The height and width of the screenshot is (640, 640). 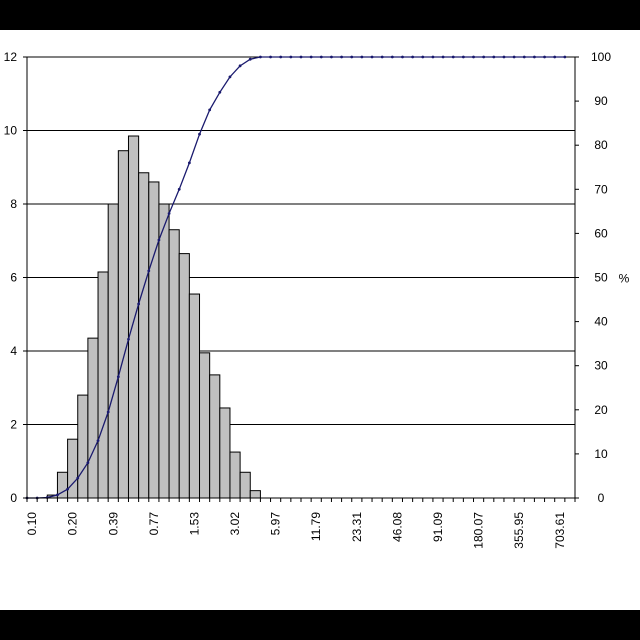 I want to click on left-tick-label: 4, so click(x=13, y=351).